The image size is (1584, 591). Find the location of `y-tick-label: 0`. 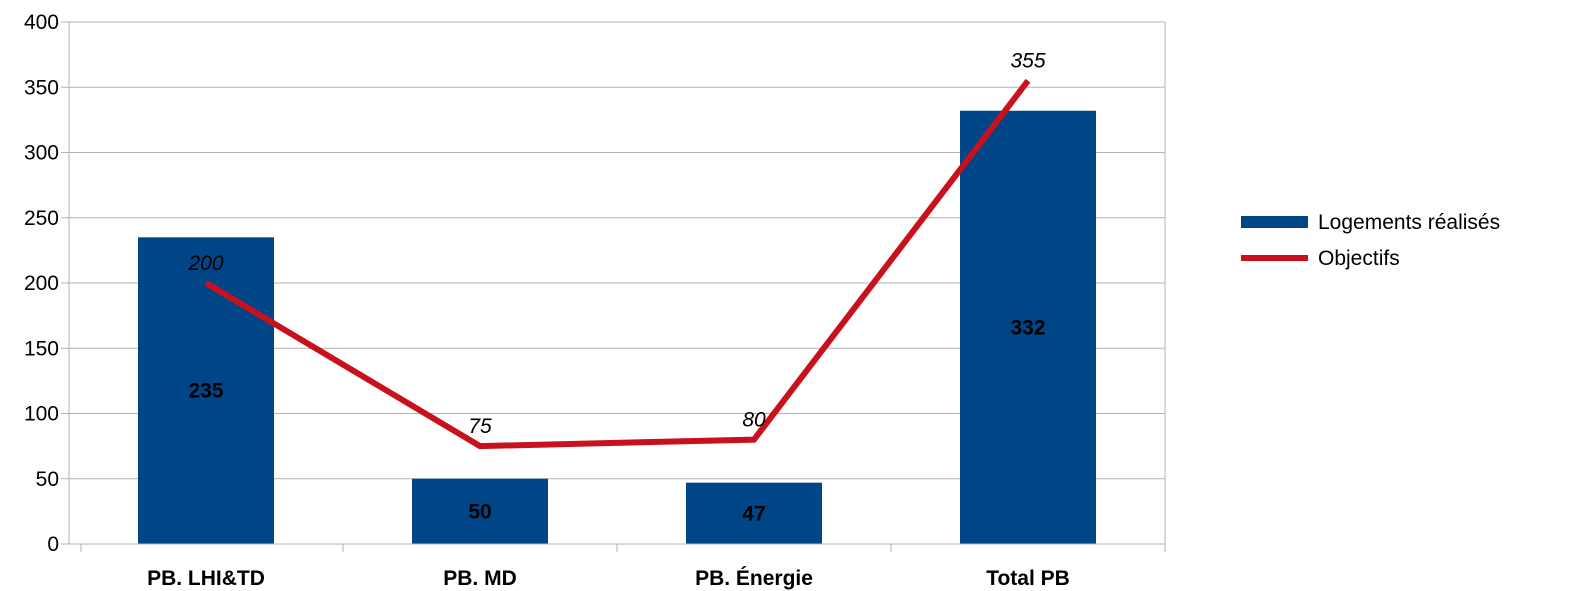

y-tick-label: 0 is located at coordinates (53, 544).